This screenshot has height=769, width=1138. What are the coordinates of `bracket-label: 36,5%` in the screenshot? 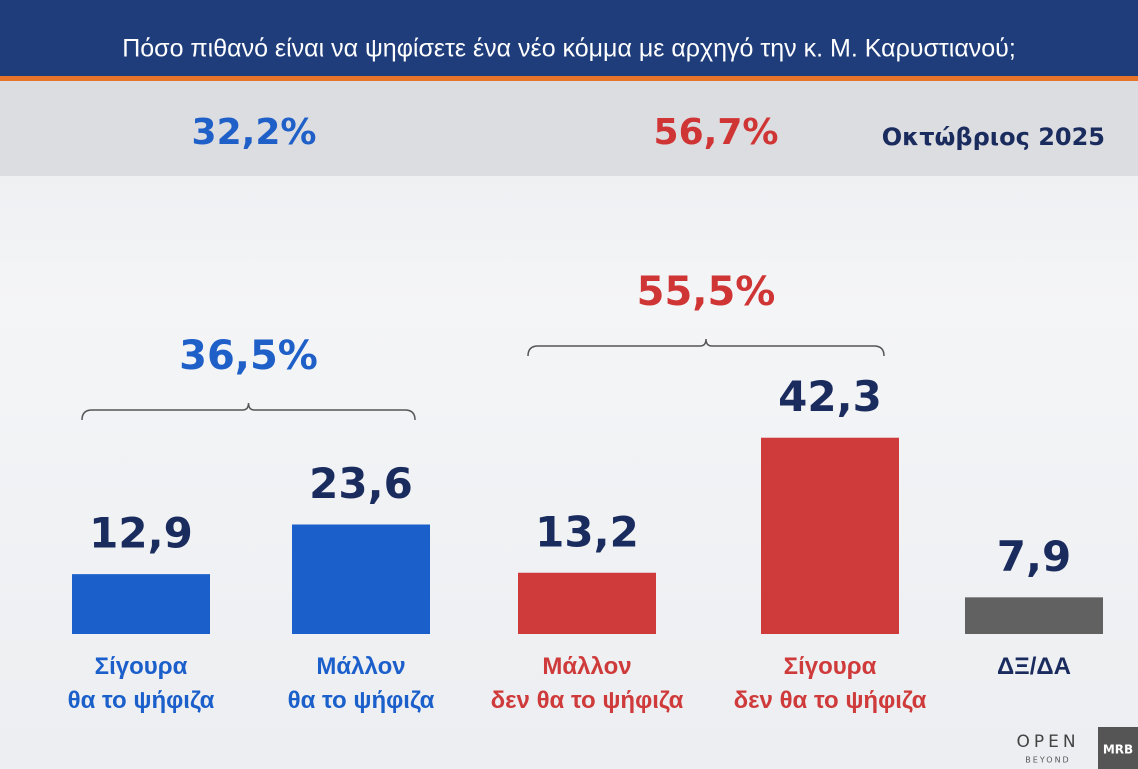 It's located at (248, 356).